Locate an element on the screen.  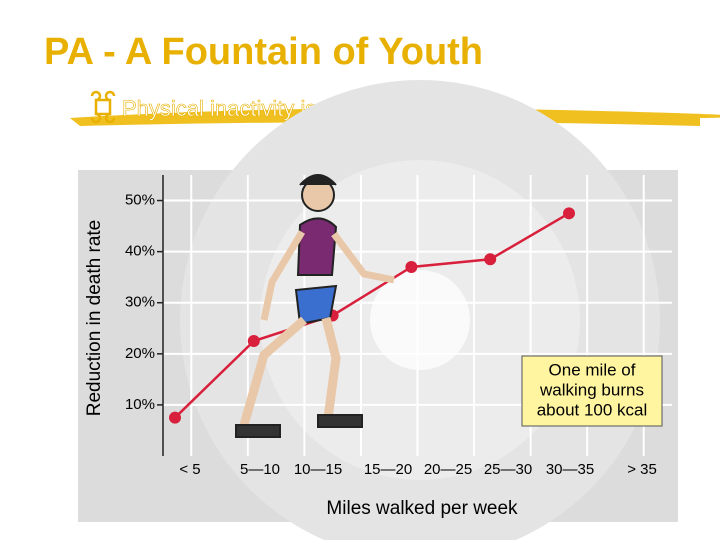
annotation-box is located at coordinates (592, 391).